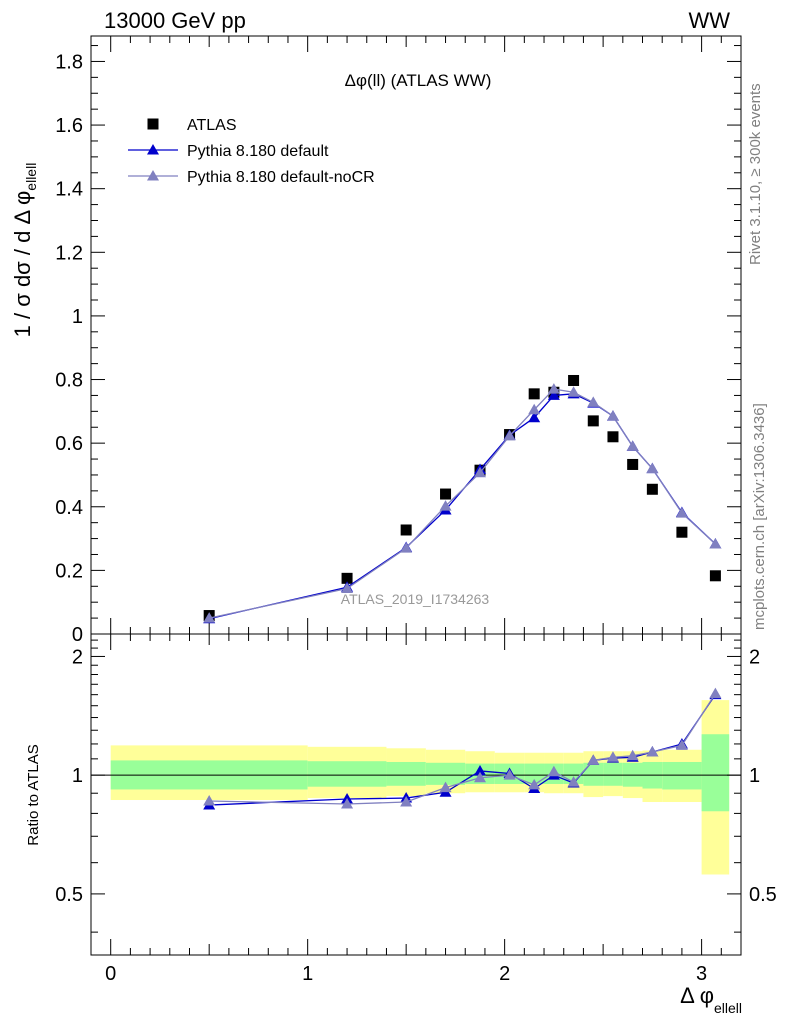 The image size is (786, 1024). I want to click on x-tick-label: 1, so click(307, 974).